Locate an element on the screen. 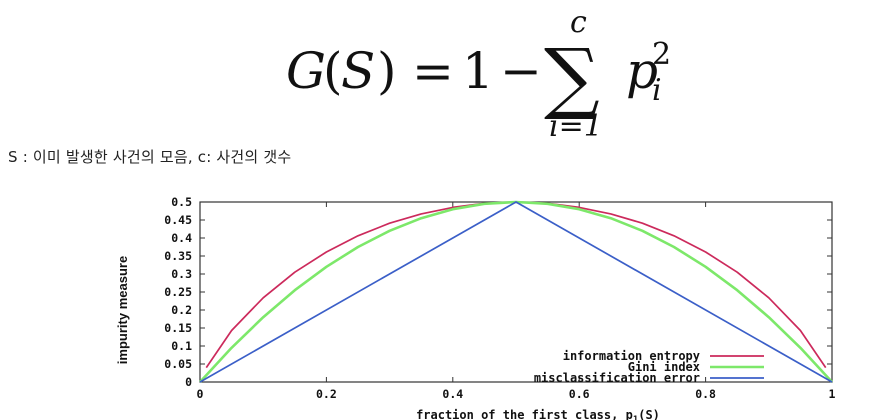 Image resolution: width=869 pixels, height=420 pixels. x-axis-label-main: fraction of the first class, p is located at coordinates (524, 414).